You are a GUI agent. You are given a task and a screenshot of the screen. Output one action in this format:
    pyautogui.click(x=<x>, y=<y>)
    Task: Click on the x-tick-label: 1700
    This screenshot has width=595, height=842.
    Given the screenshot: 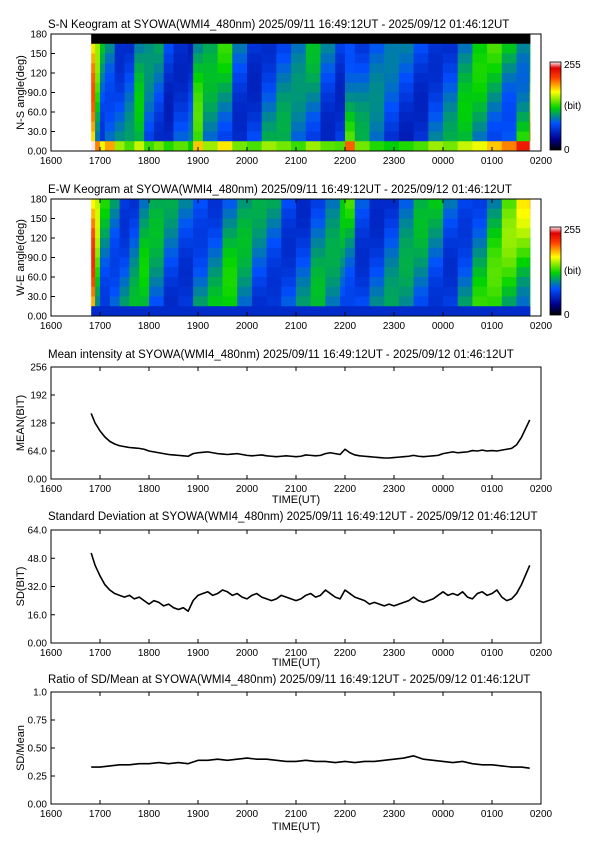 What is the action you would take?
    pyautogui.click(x=100, y=814)
    